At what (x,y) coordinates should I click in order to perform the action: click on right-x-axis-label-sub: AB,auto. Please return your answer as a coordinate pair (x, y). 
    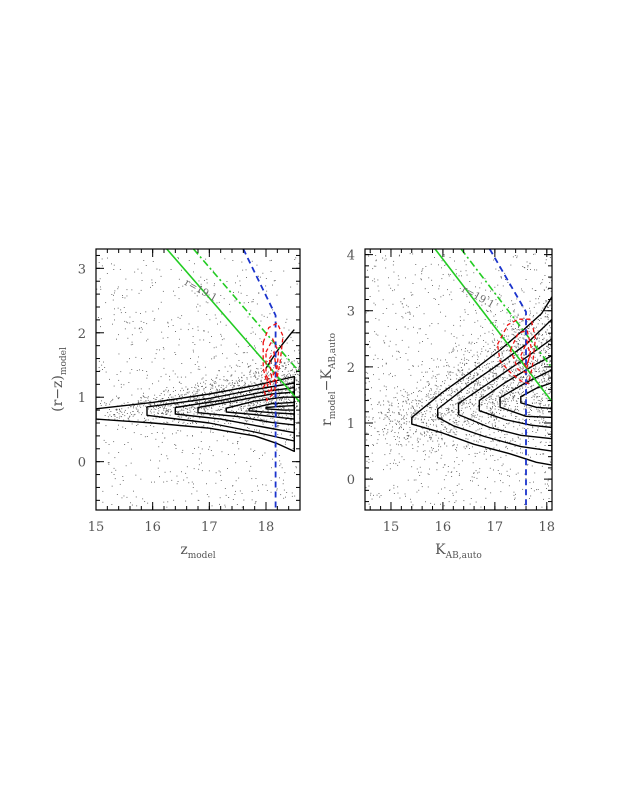
    Looking at the image, I should click on (463, 556).